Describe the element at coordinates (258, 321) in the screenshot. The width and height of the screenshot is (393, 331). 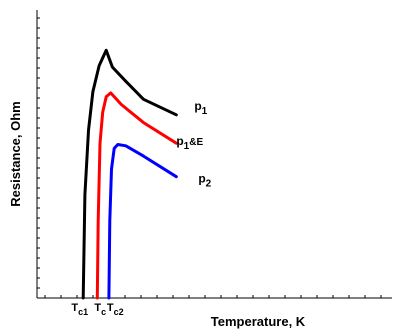
I see `x-axis-title: Temperature, K` at that location.